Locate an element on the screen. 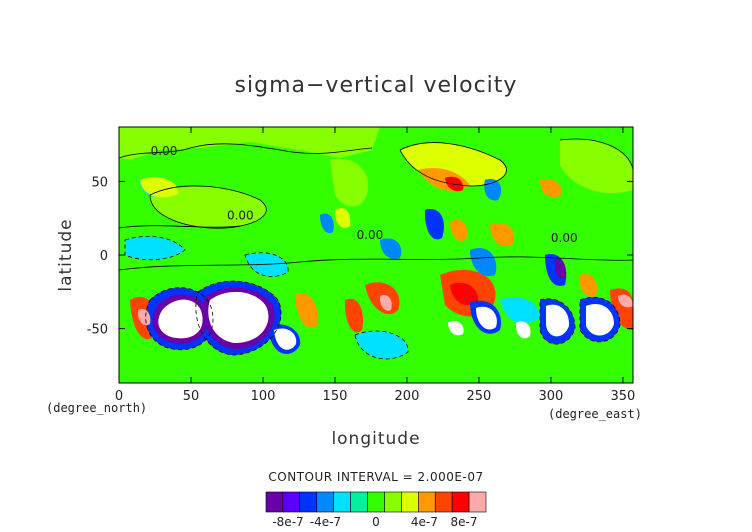  x-tick-label: 200 is located at coordinates (407, 396).